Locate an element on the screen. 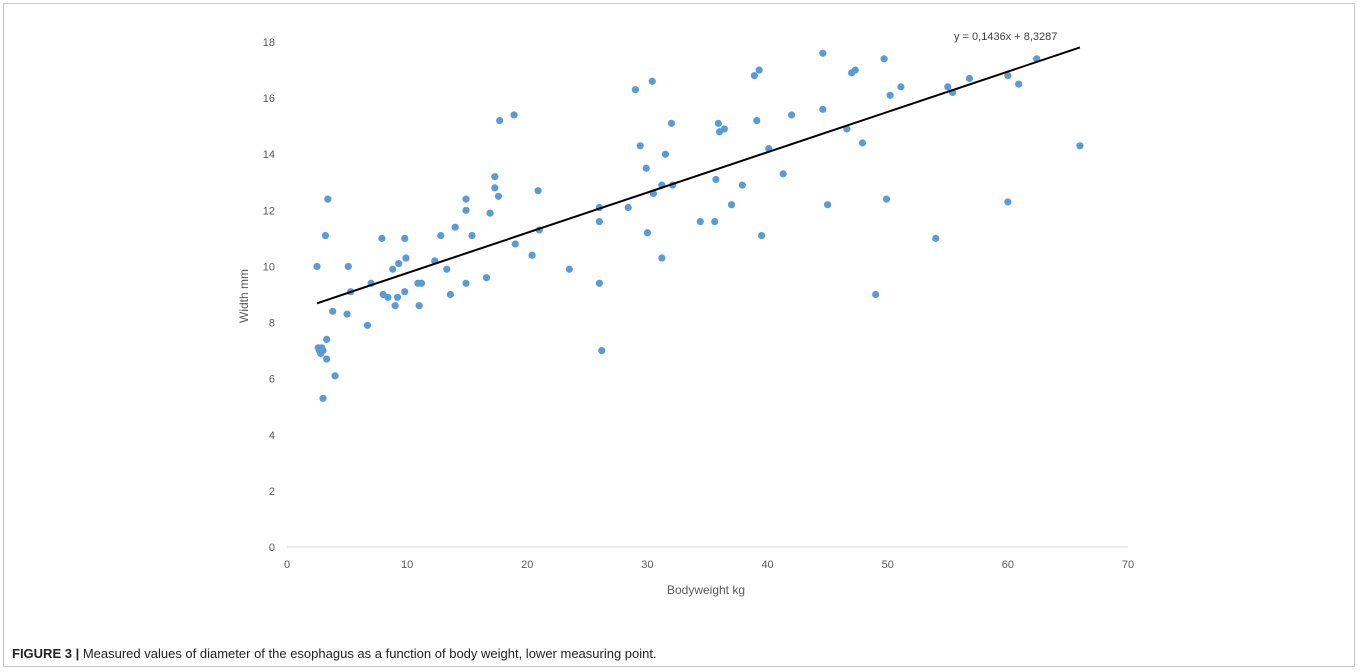 This screenshot has width=1360, height=672. y-tick-label: 12 is located at coordinates (269, 211).